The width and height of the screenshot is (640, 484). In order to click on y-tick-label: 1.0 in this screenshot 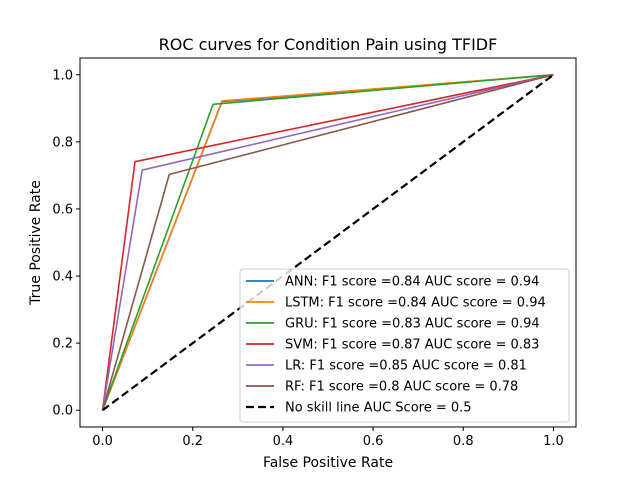, I will do `click(62, 75)`.